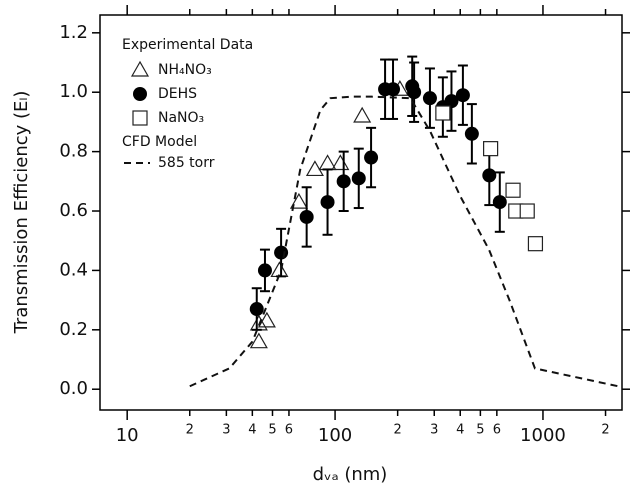  Describe the element at coordinates (127, 435) in the screenshot. I see `x-tick-label: 10` at that location.